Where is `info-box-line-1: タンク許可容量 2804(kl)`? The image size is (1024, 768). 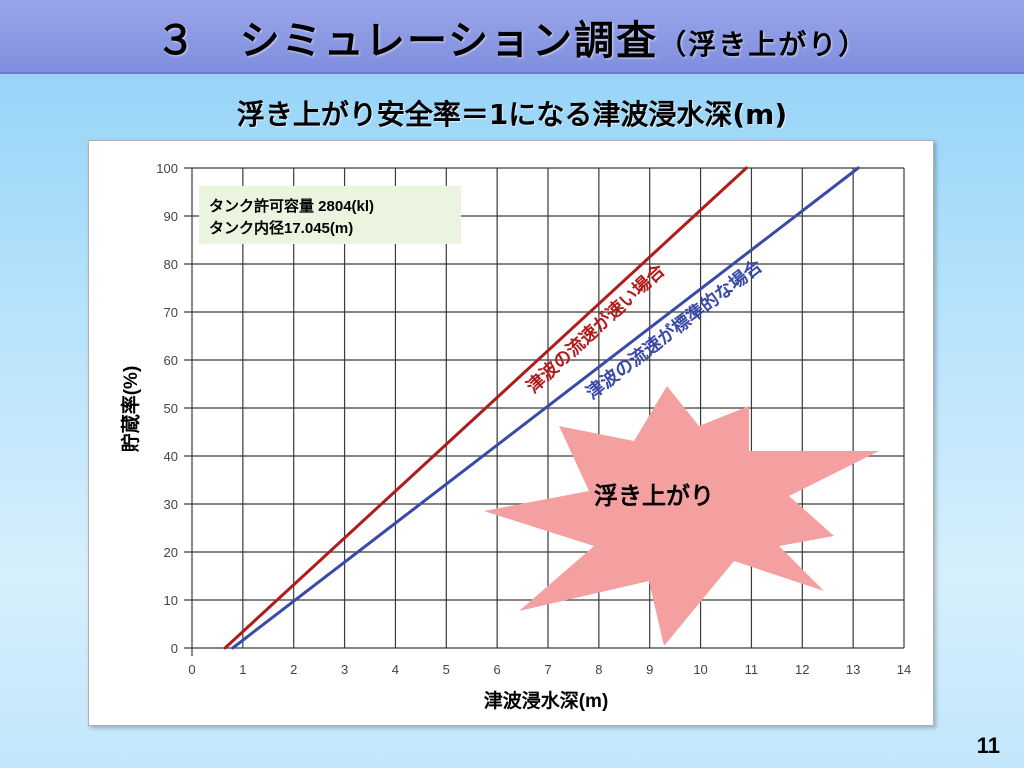 info-box-line-1: タンク許可容量 2804(kl) is located at coordinates (291, 206).